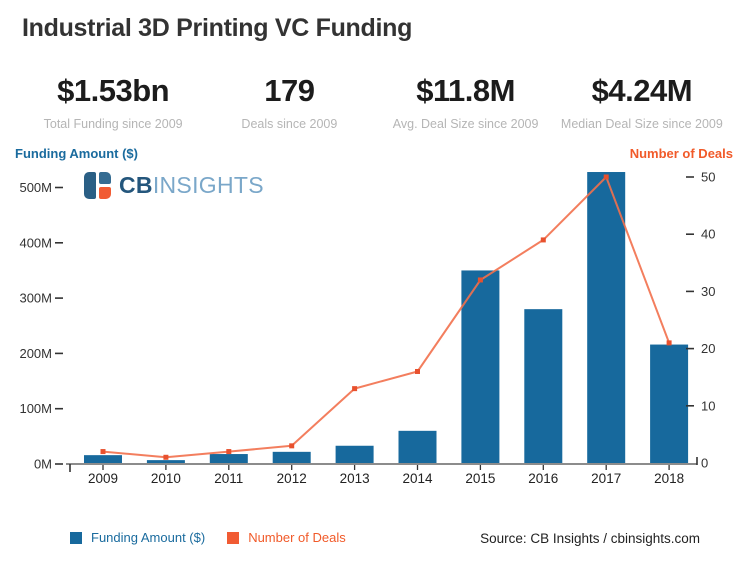  What do you see at coordinates (90, 185) in the screenshot?
I see `logo-icon-left-block` at bounding box center [90, 185].